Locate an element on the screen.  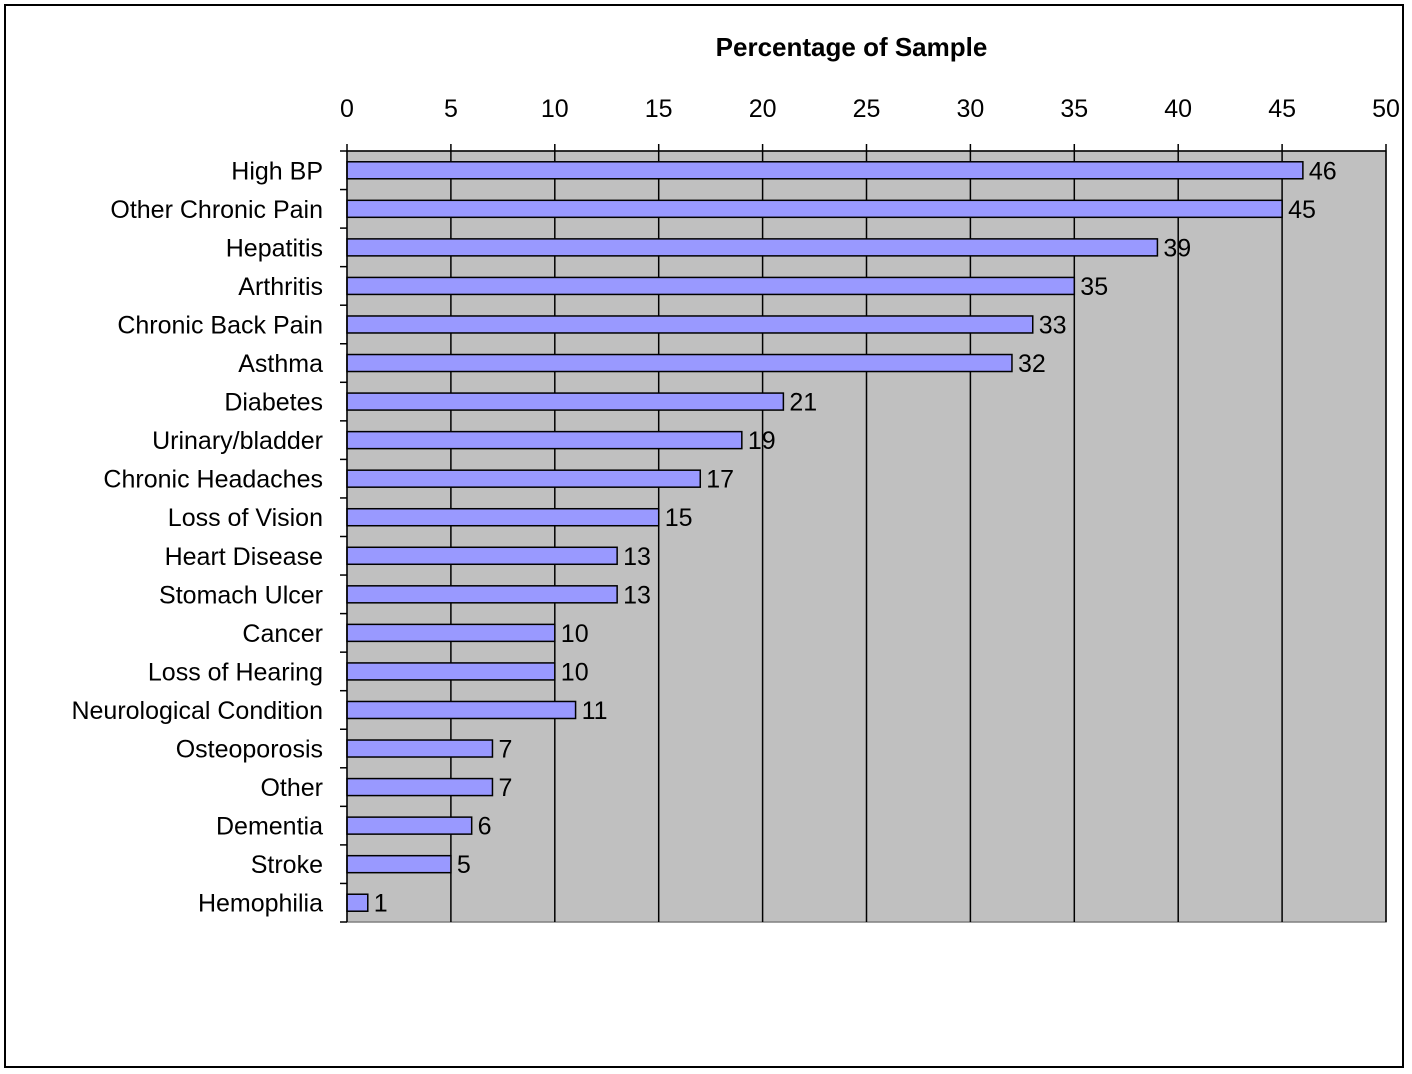
category-label: Arthritis is located at coordinates (280, 287).